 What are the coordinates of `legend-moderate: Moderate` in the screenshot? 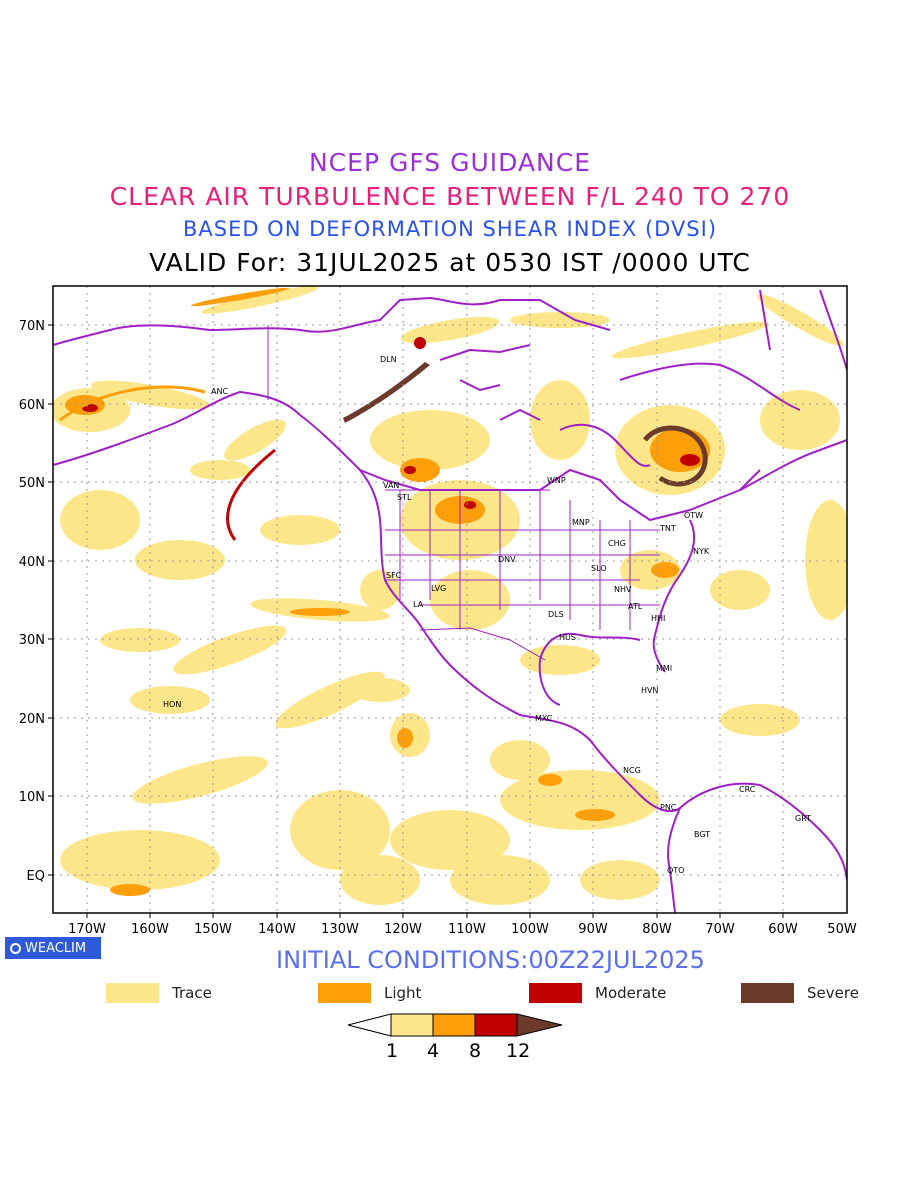 It's located at (597, 993).